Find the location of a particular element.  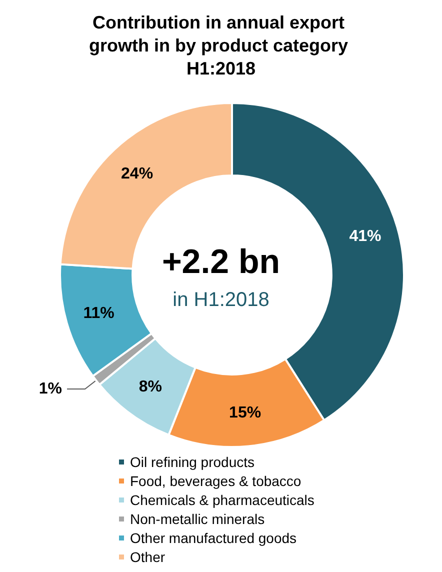

legend-label: Oil refining products is located at coordinates (192, 462).